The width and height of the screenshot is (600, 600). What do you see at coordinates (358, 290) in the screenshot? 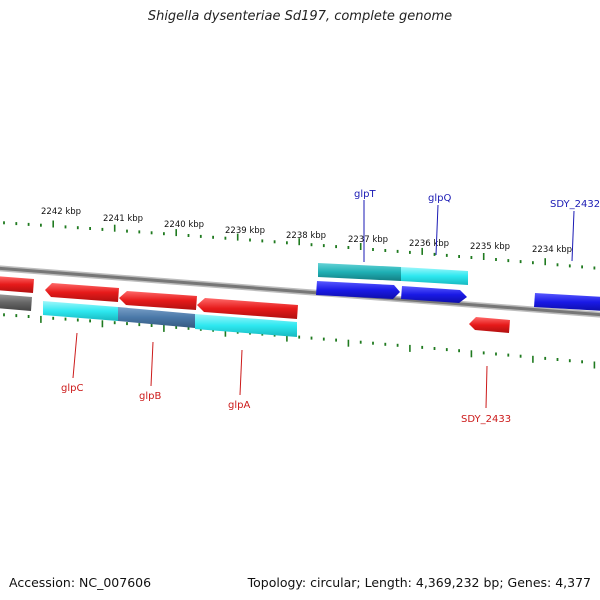
I see `gene-glpT` at bounding box center [358, 290].